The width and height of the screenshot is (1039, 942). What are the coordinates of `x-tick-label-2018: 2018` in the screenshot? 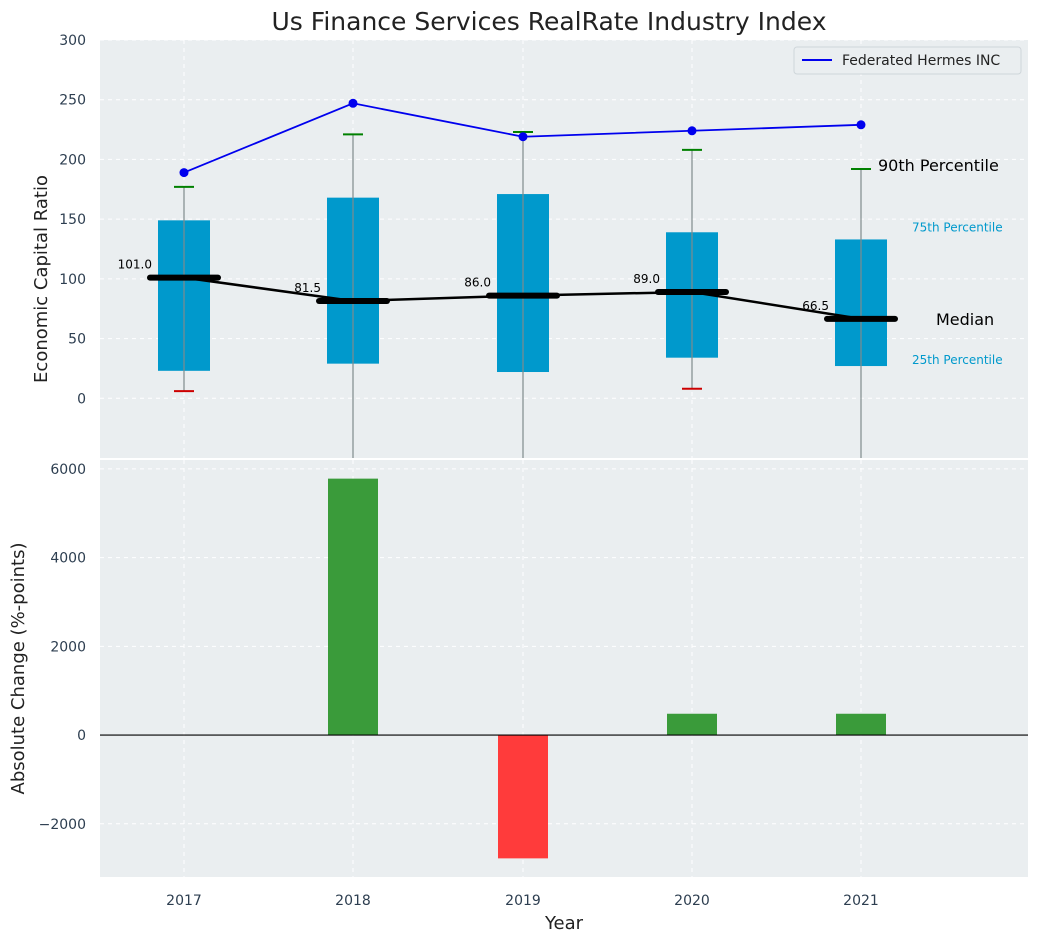 It's located at (353, 901).